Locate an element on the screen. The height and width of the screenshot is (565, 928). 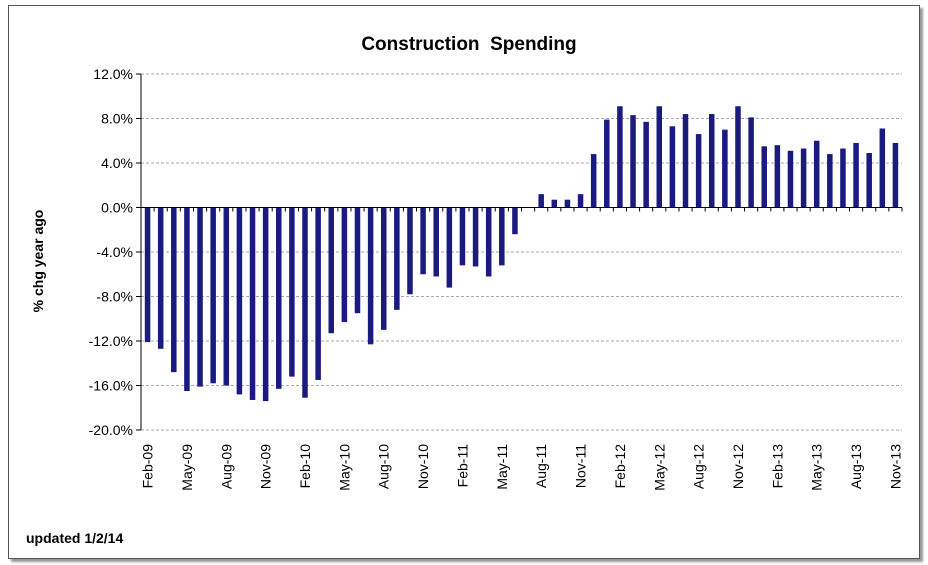
x-tick-label: Aug-09 is located at coordinates (226, 466).